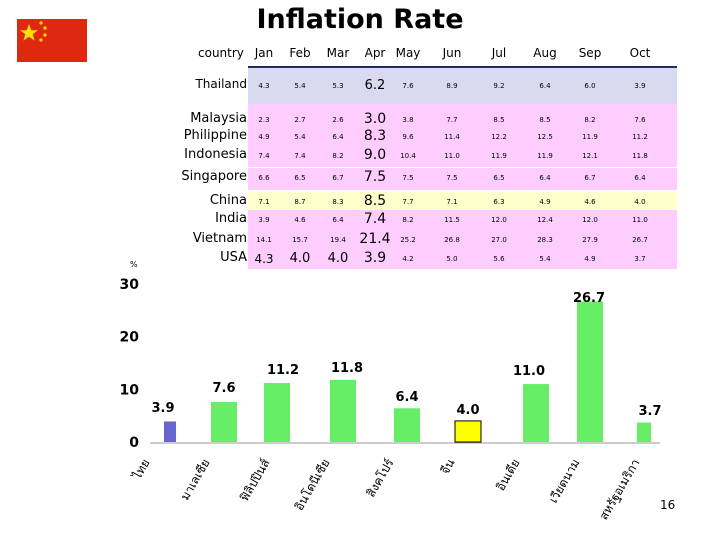 The image size is (720, 540). Describe the element at coordinates (640, 136) in the screenshot. I see `table-cell: 11.2` at that location.